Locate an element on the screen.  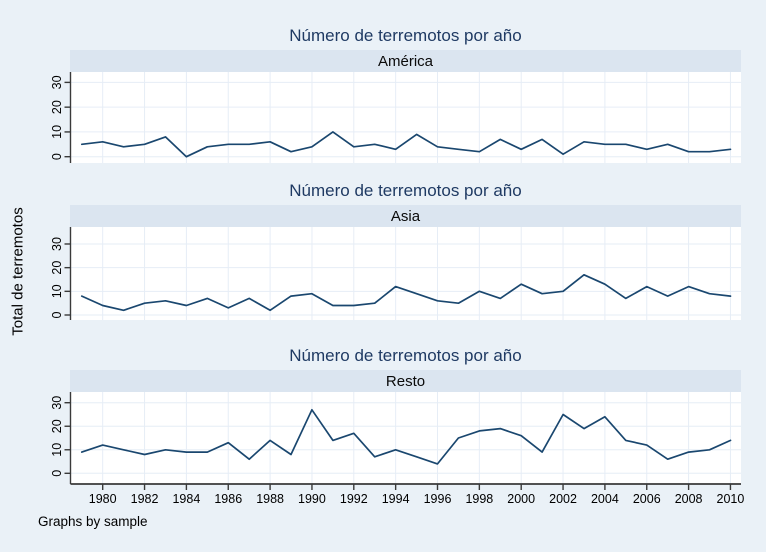
x-tick-label: 2000 is located at coordinates (521, 499).